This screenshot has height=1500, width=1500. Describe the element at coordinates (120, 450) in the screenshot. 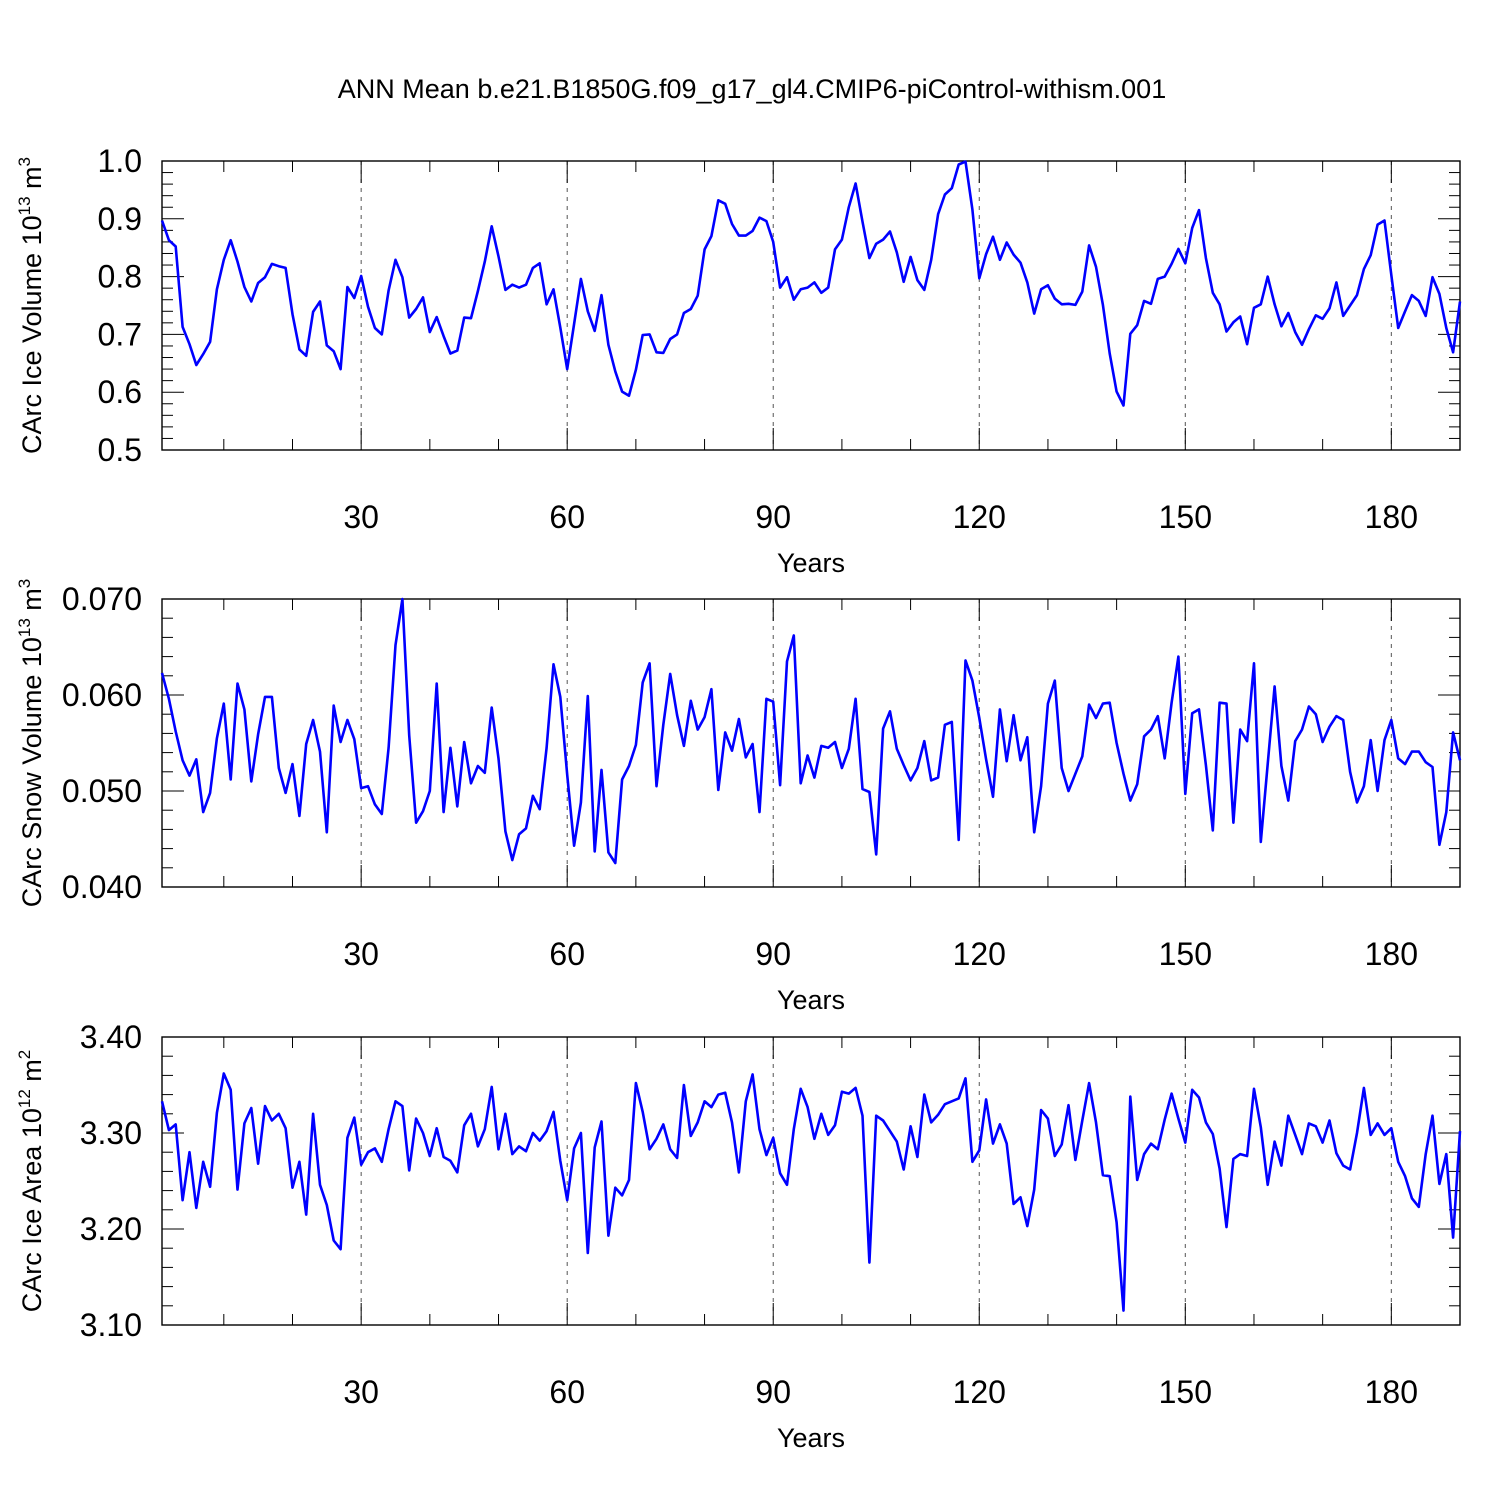

I see `y-tick-label: 0.5` at that location.